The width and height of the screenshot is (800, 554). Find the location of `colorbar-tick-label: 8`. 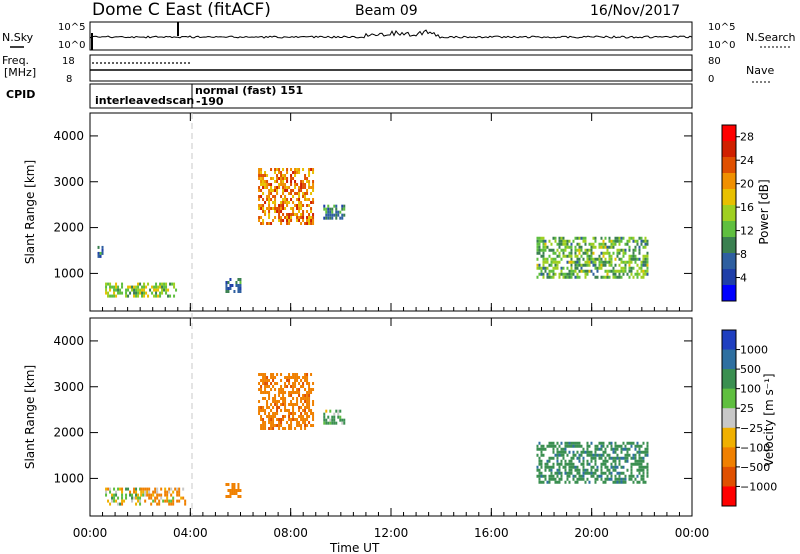

colorbar-tick-label: 8 is located at coordinates (743, 254).